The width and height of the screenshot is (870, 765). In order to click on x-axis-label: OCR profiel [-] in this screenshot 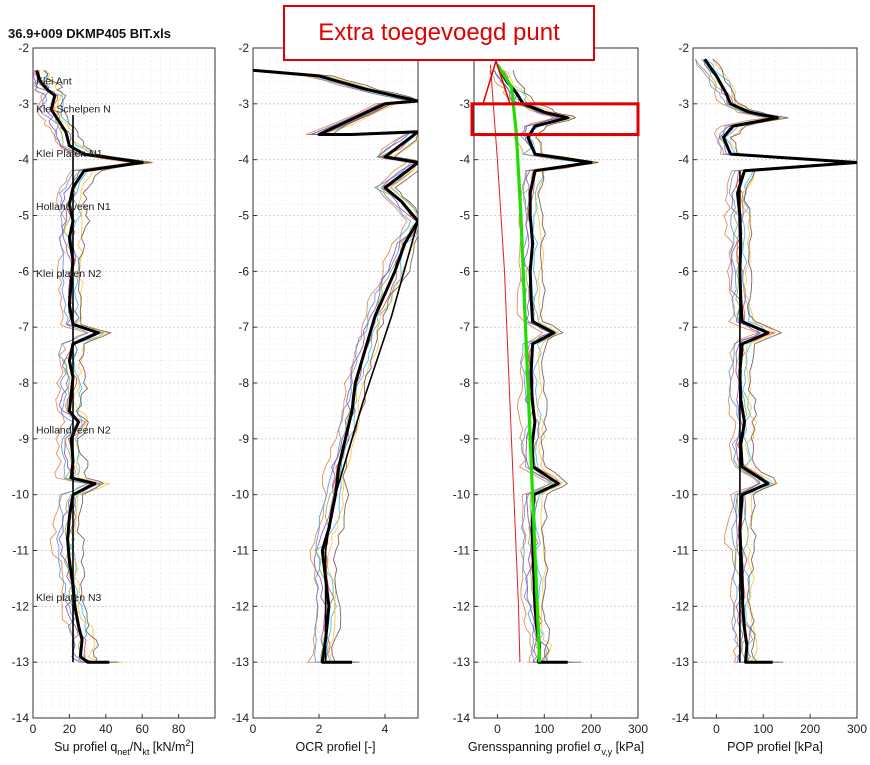, I will do `click(336, 747)`.